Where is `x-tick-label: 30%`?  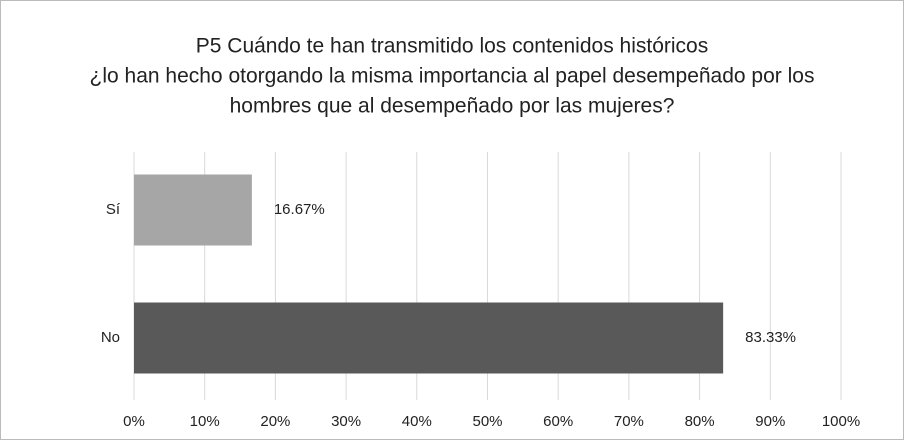 x-tick-label: 30% is located at coordinates (346, 421).